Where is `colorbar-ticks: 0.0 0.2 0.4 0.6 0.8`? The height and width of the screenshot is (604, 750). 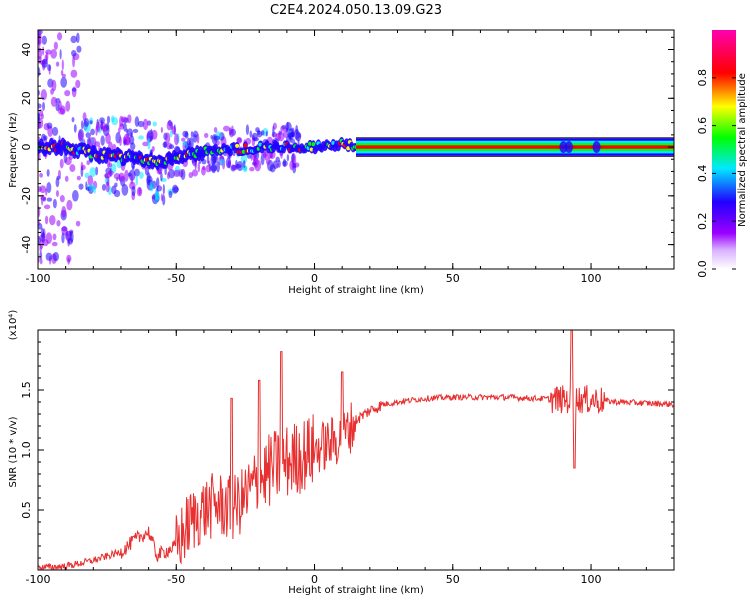
colorbar-ticks: 0.0 0.2 0.4 0.6 0.8 is located at coordinates (716, 173).